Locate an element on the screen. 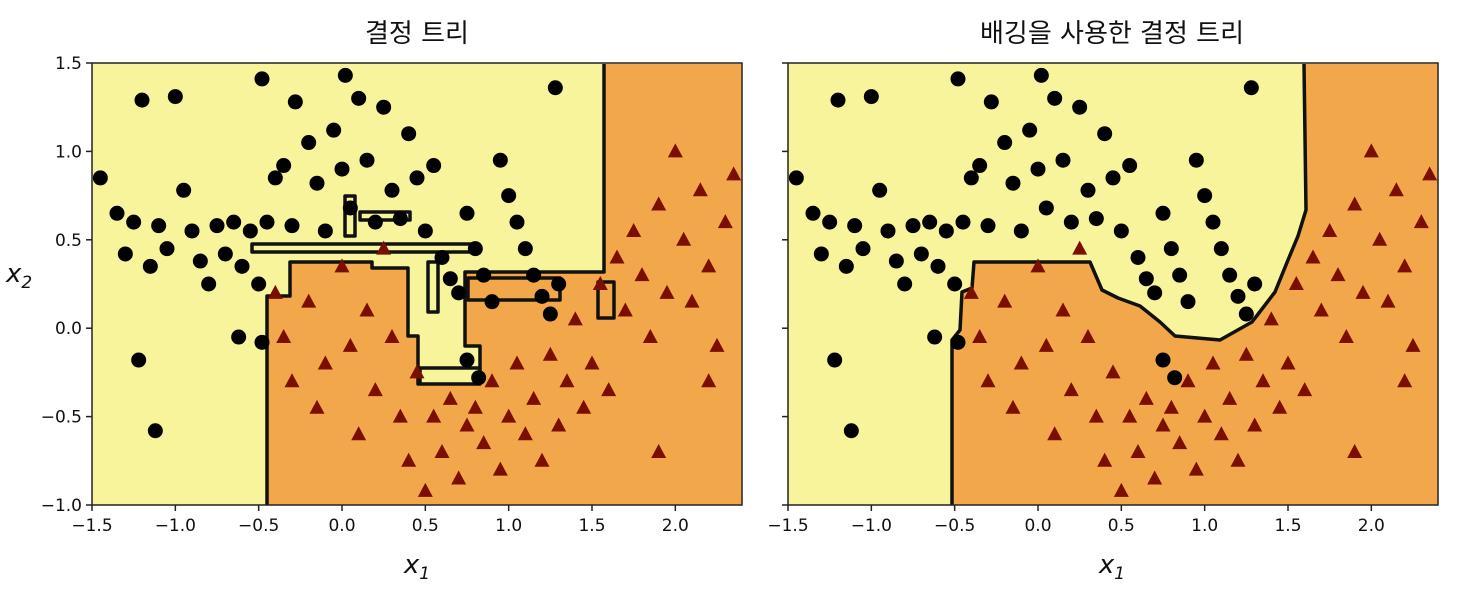  x-tick-label: 1.5 is located at coordinates (591, 526).